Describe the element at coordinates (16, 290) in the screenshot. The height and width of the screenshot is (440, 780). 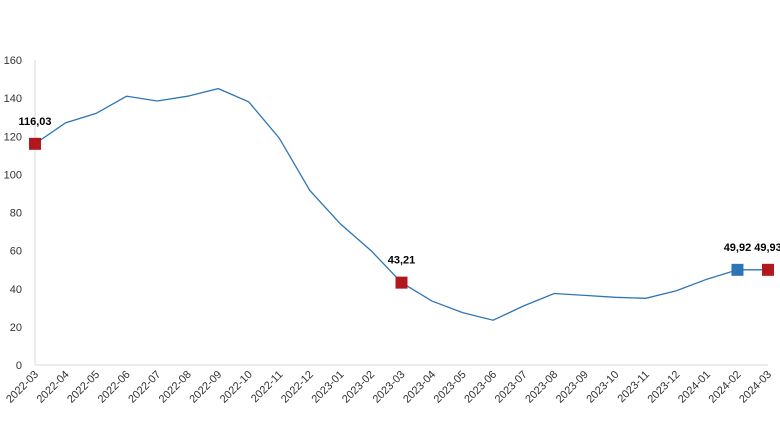
I see `y-tick-label: 40` at that location.